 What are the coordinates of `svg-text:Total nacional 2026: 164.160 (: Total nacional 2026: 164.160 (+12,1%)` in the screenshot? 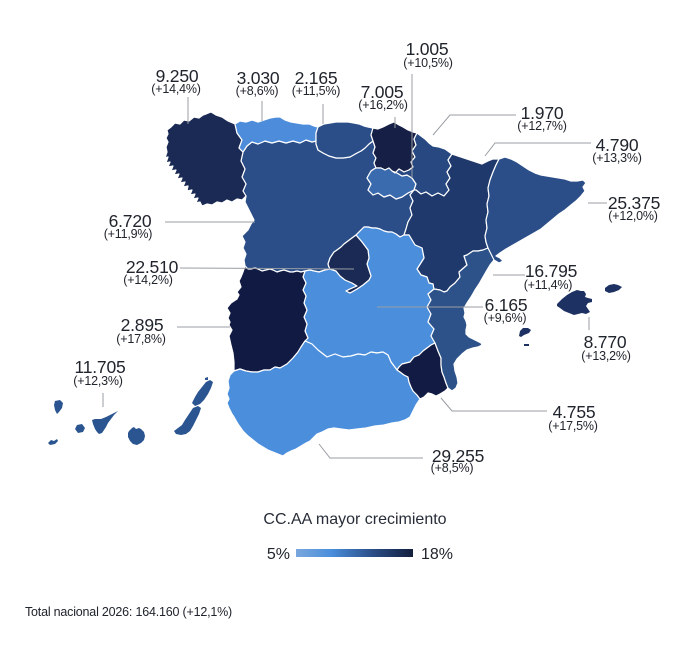 It's located at (128, 612).